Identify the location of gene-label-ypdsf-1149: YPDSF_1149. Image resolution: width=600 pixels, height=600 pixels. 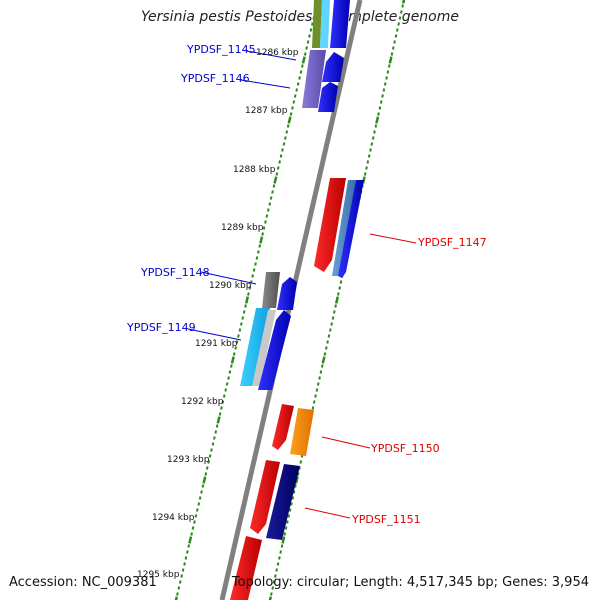
(161, 327).